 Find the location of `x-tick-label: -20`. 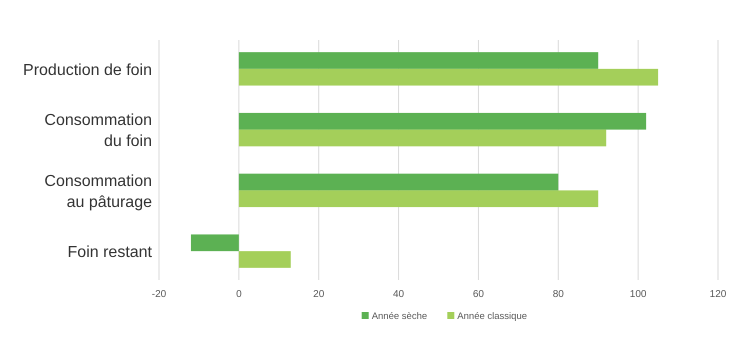

x-tick-label: -20 is located at coordinates (159, 294).